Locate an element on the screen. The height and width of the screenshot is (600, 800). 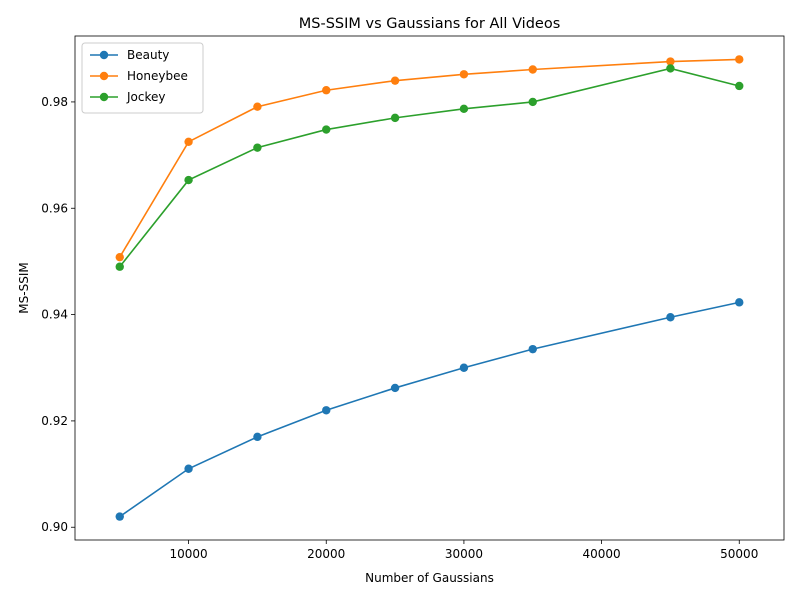
x-tick-label: 50000 is located at coordinates (739, 554).